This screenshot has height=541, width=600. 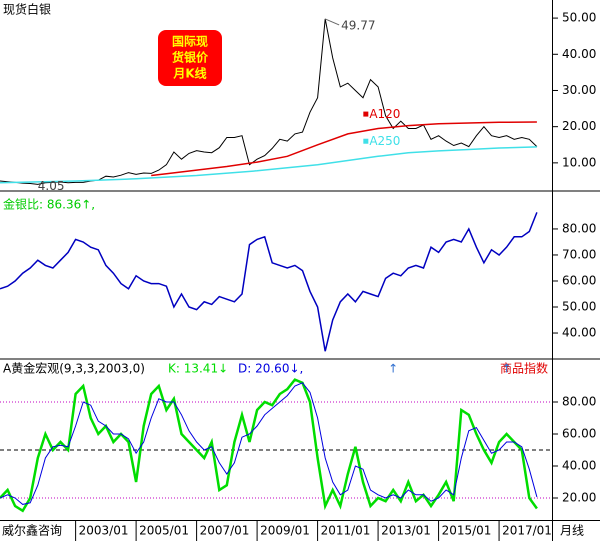 What do you see at coordinates (27, 9) in the screenshot?
I see `panel-title: 现货白银` at bounding box center [27, 9].